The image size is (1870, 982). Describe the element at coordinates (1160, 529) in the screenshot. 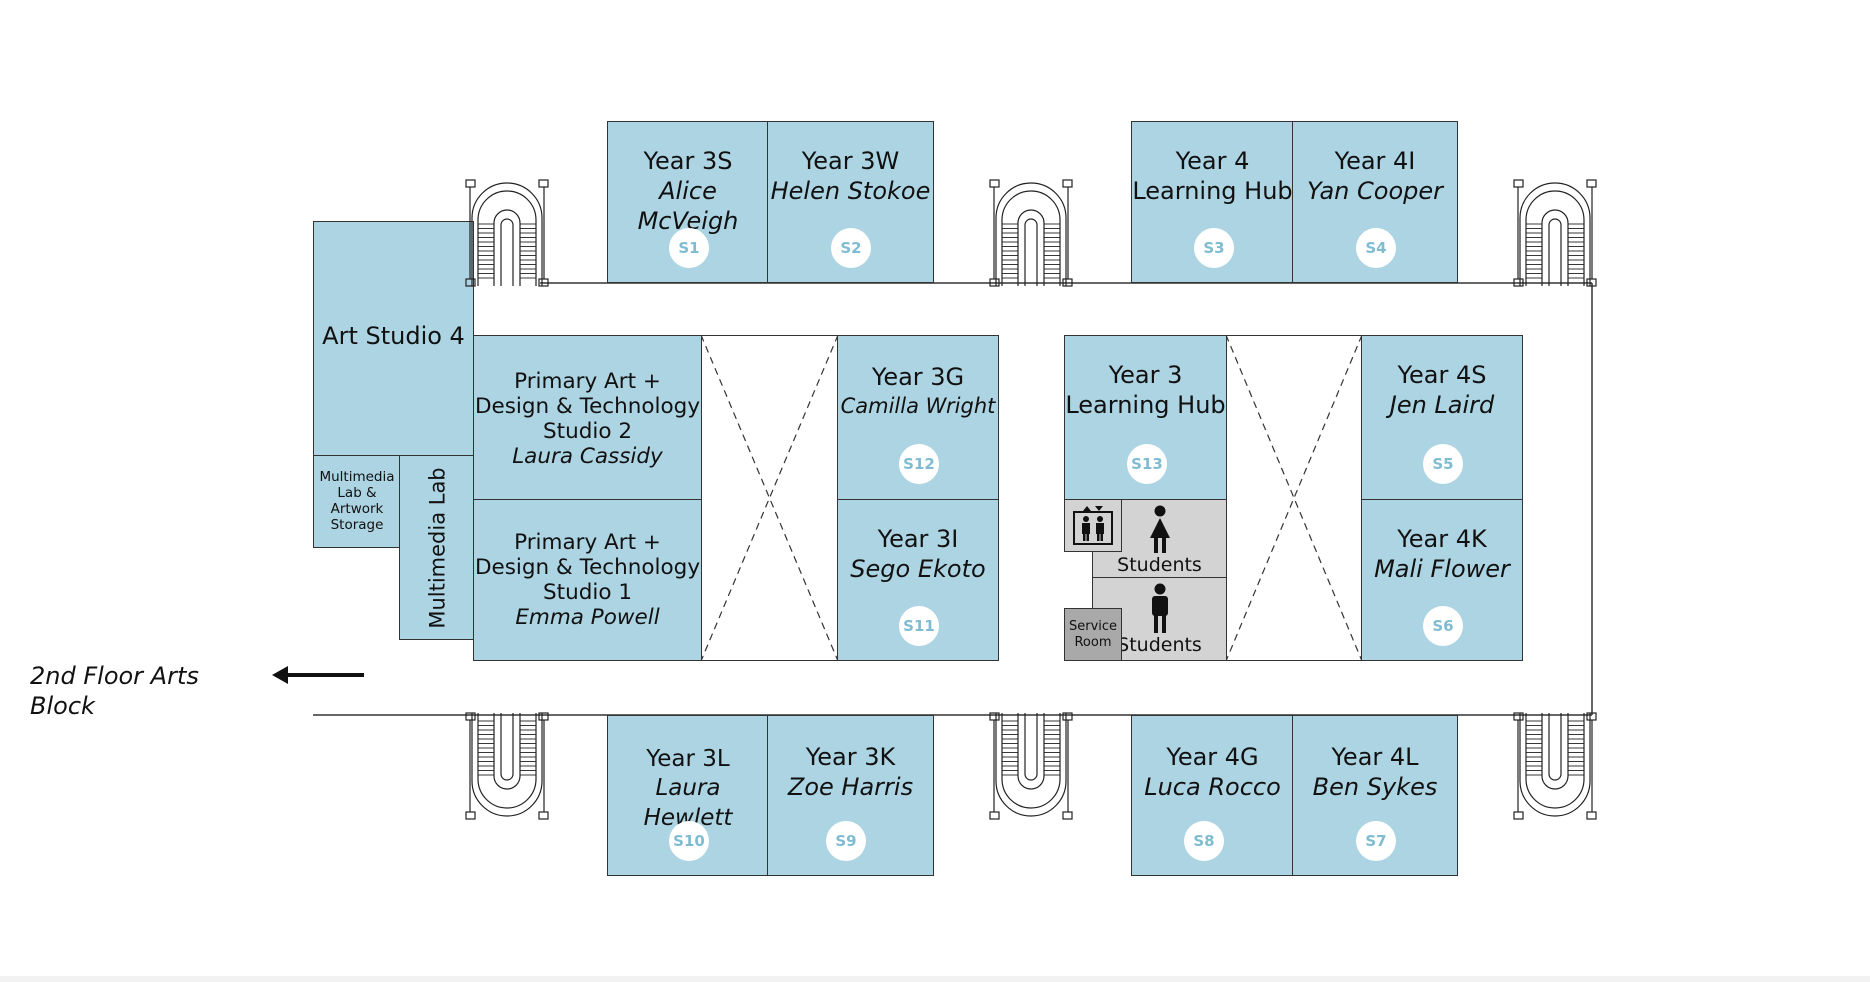

I see `person-icon` at that location.